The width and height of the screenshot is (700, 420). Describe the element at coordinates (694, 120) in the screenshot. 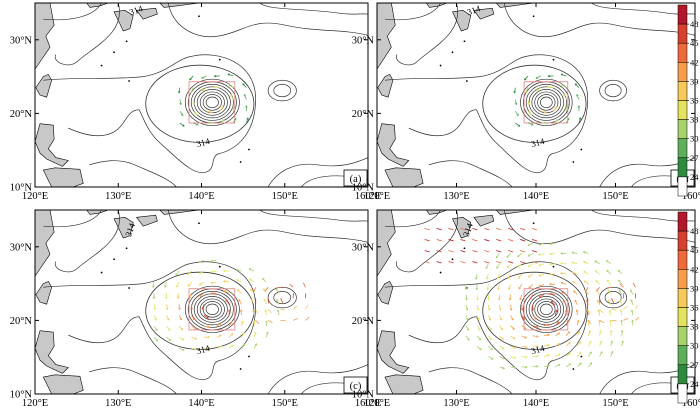

I see `colorbar-tick-label: 33` at that location.